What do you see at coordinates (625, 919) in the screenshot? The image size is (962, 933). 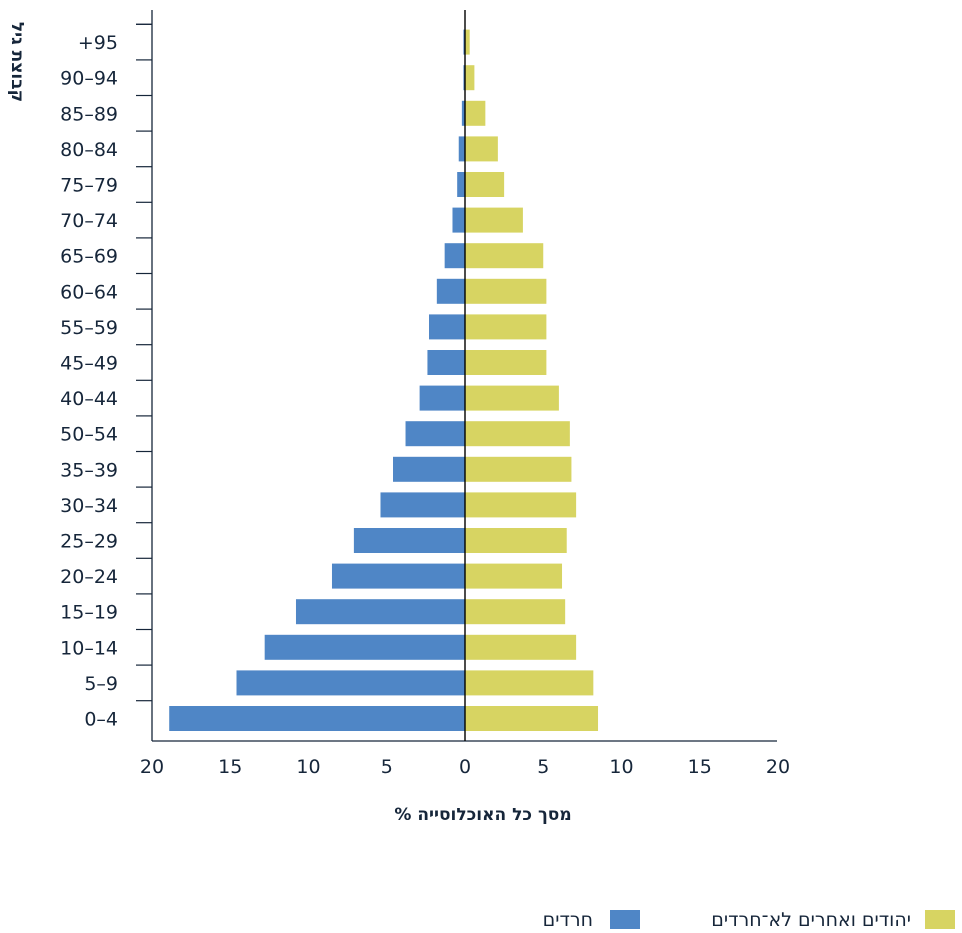 I see `legend-swatch-haredim` at bounding box center [625, 919].